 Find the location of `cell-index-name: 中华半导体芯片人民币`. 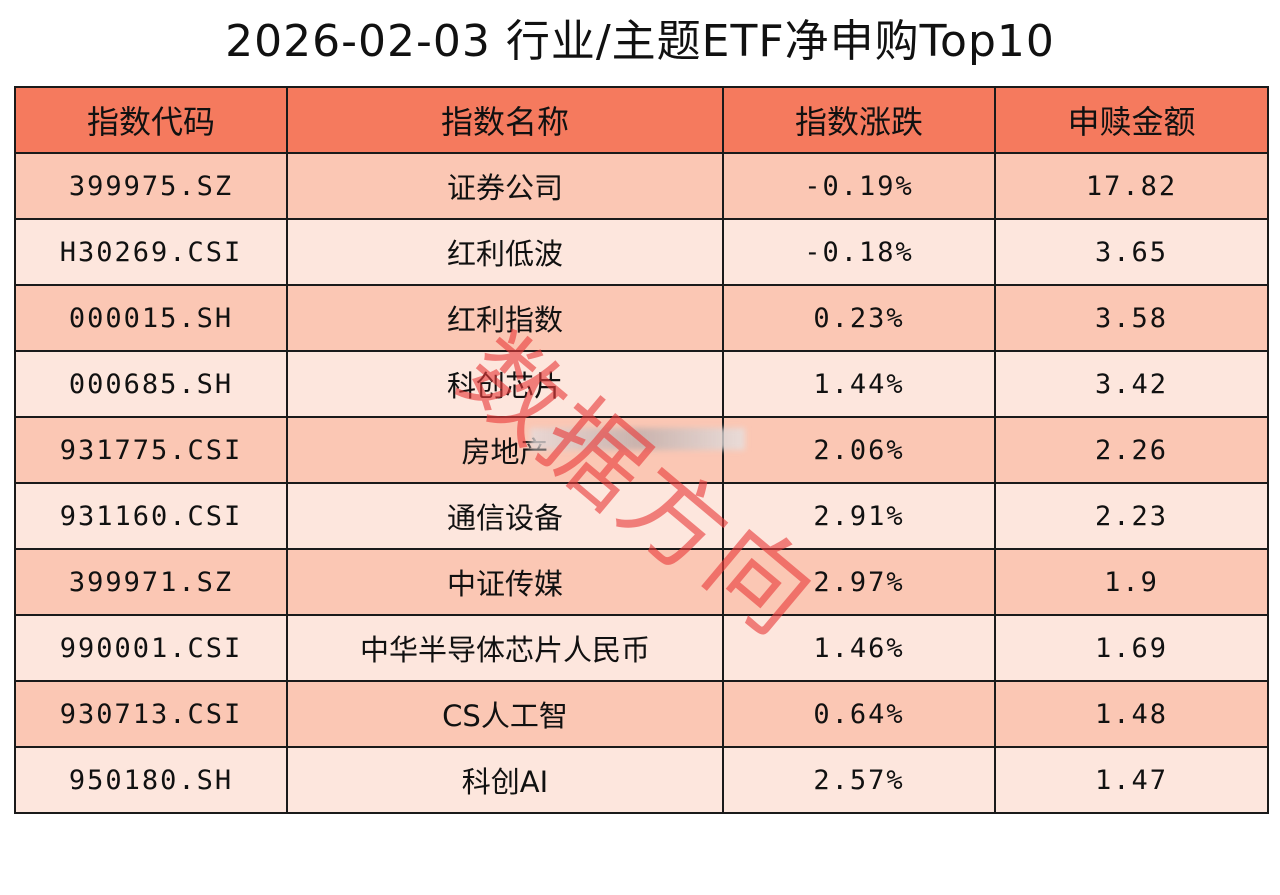

cell-index-name: 中华半导体芯片人民币 is located at coordinates (505, 648).